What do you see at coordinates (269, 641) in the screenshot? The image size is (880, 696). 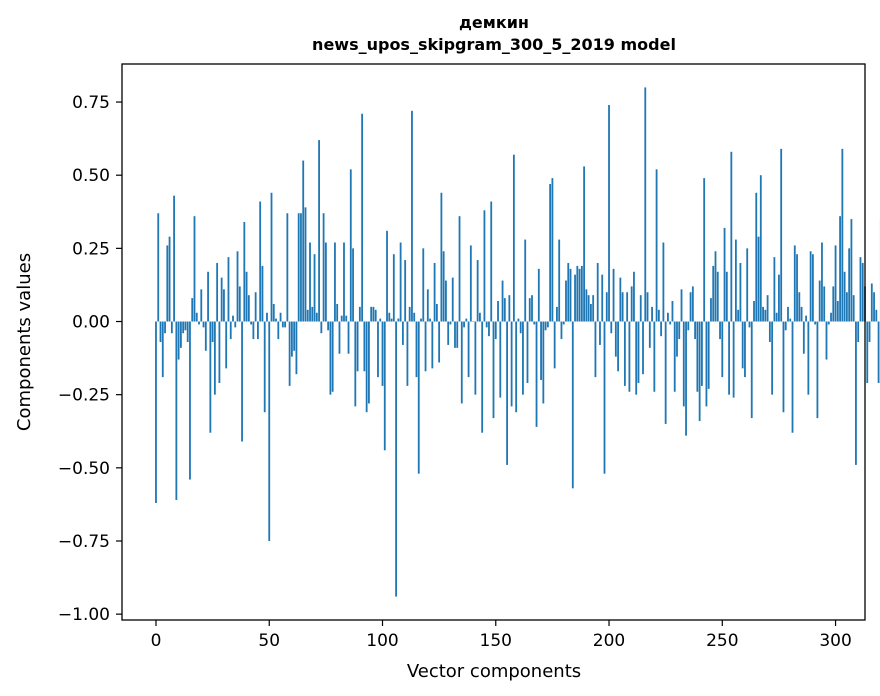 I see `x-tick-label: 50` at bounding box center [269, 641].